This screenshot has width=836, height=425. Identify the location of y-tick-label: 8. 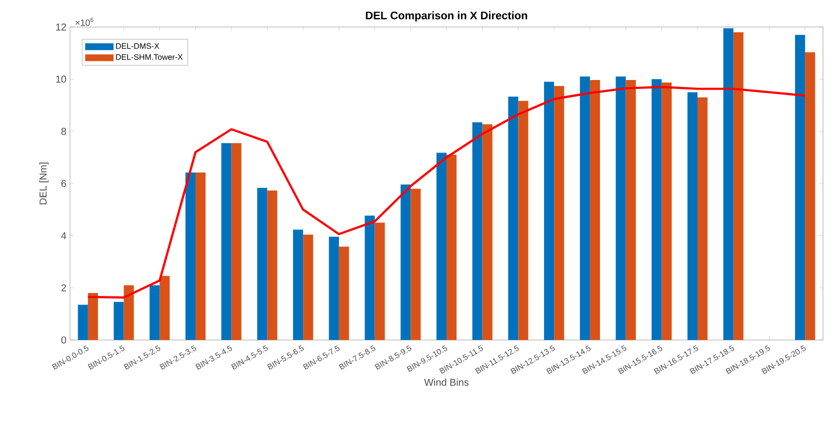
(63, 131).